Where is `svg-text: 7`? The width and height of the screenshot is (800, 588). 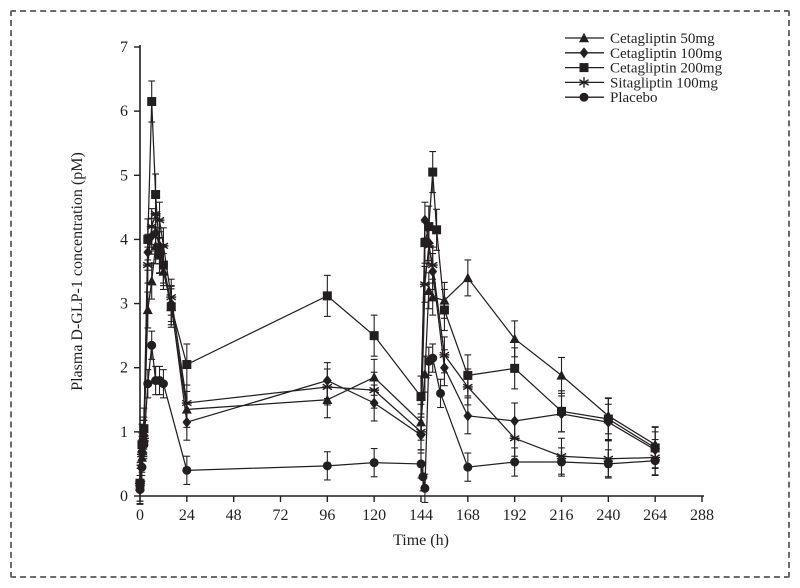 svg-text: 7 is located at coordinates (124, 47).